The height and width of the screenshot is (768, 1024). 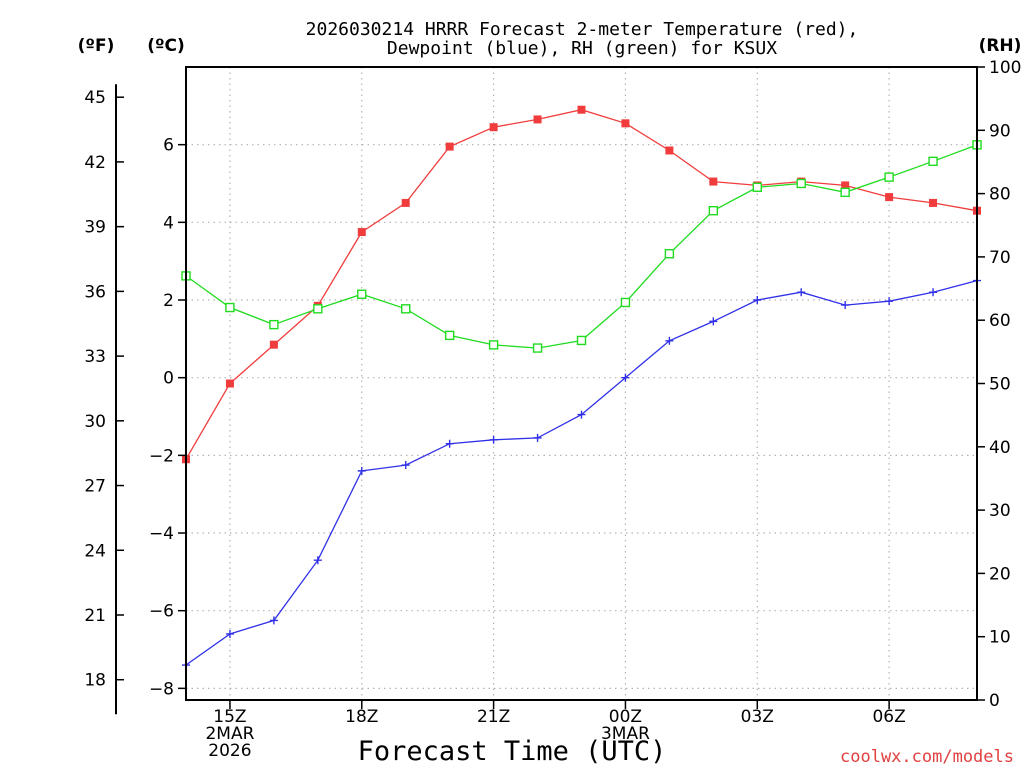 I want to click on celsius-tick-label: 6, so click(x=168, y=146).